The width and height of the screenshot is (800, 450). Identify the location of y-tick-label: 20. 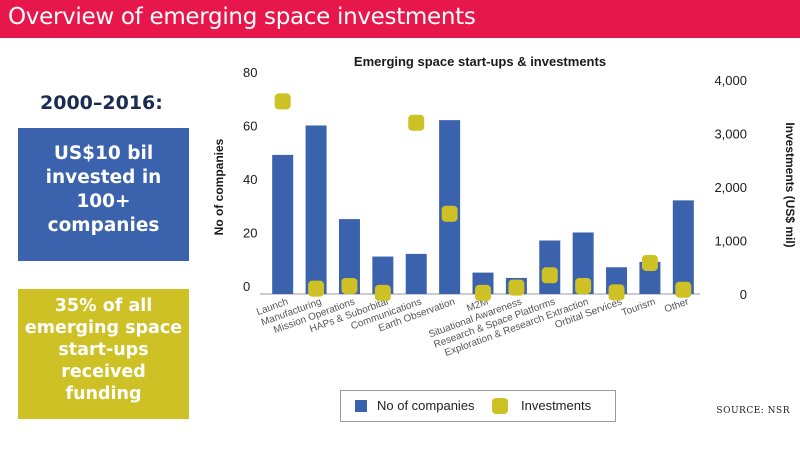
(250, 233).